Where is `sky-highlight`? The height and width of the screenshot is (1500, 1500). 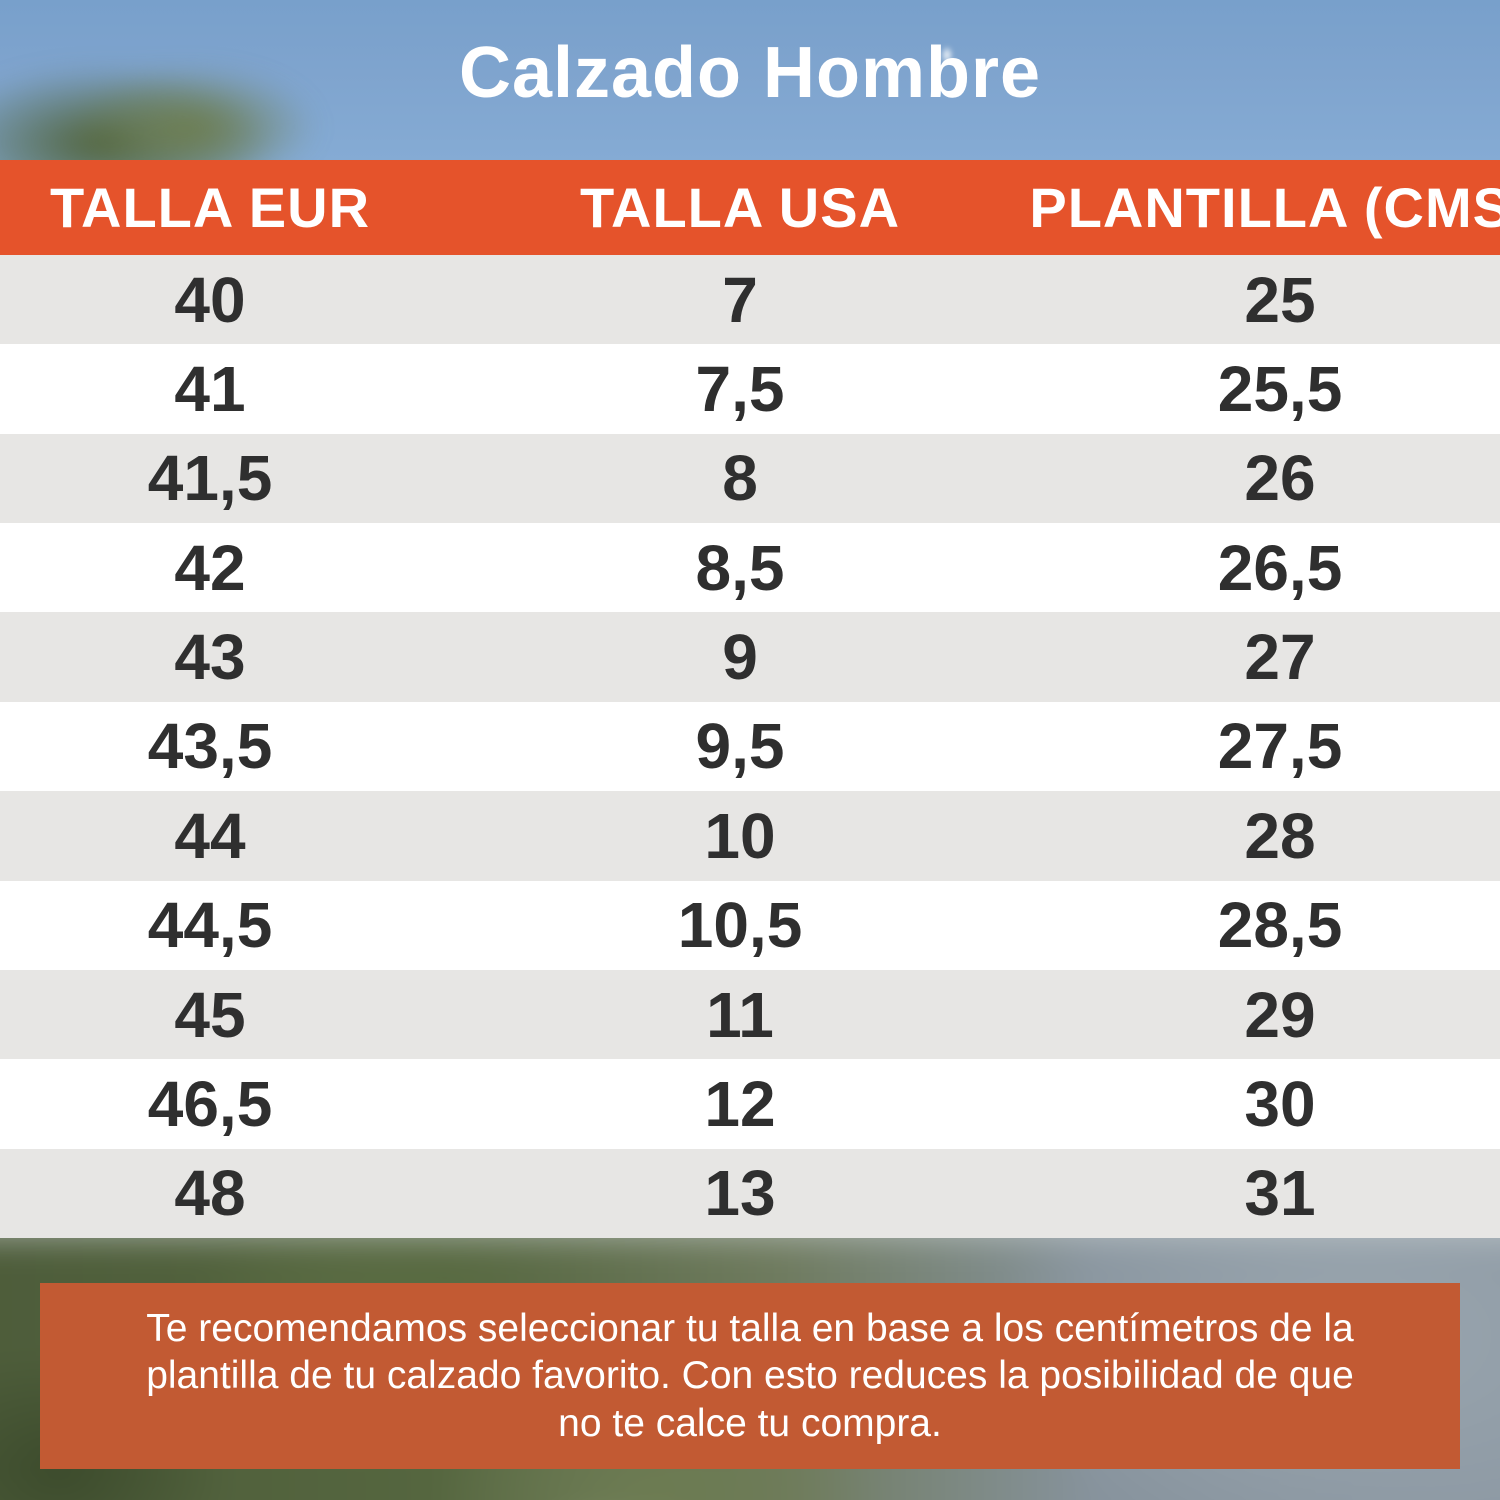
sky-highlight is located at coordinates (947, 55).